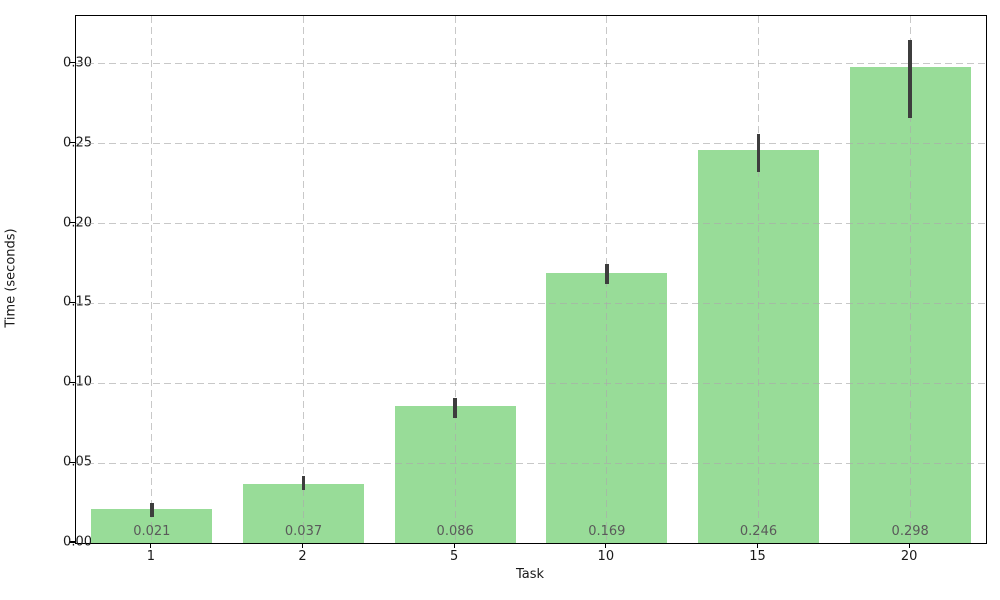  Describe the element at coordinates (758, 531) in the screenshot. I see `bar-value-label: 0.246` at that location.